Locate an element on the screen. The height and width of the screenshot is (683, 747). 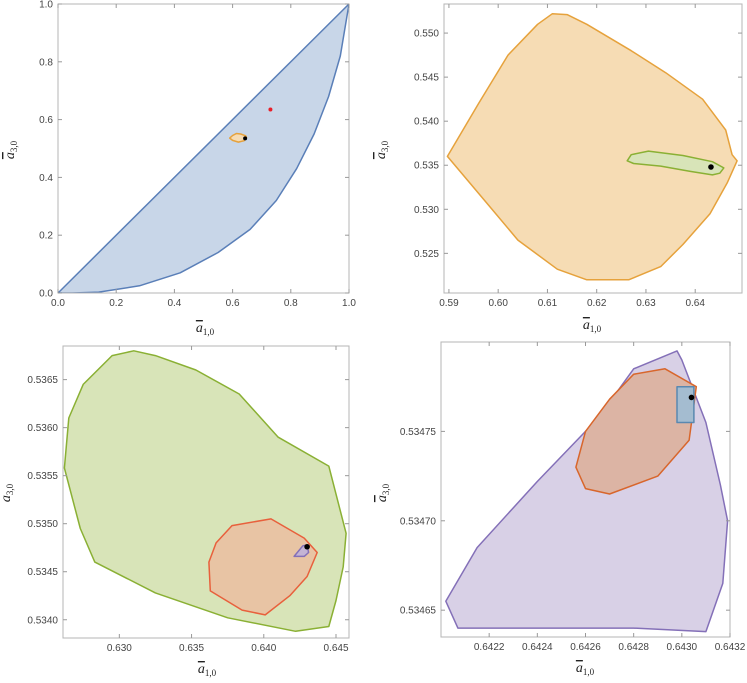
y-tick-label: 0.530 is located at coordinates (426, 210).